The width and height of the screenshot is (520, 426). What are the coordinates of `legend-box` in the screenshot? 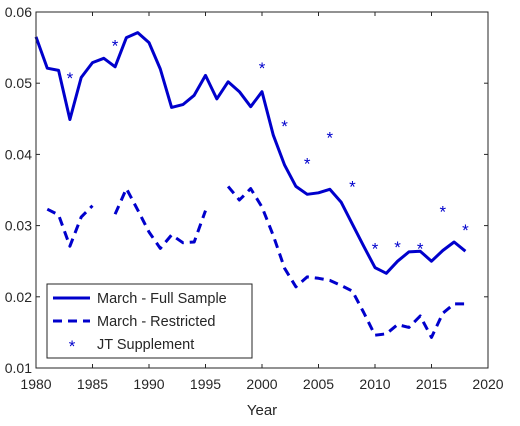 It's located at (149, 321).